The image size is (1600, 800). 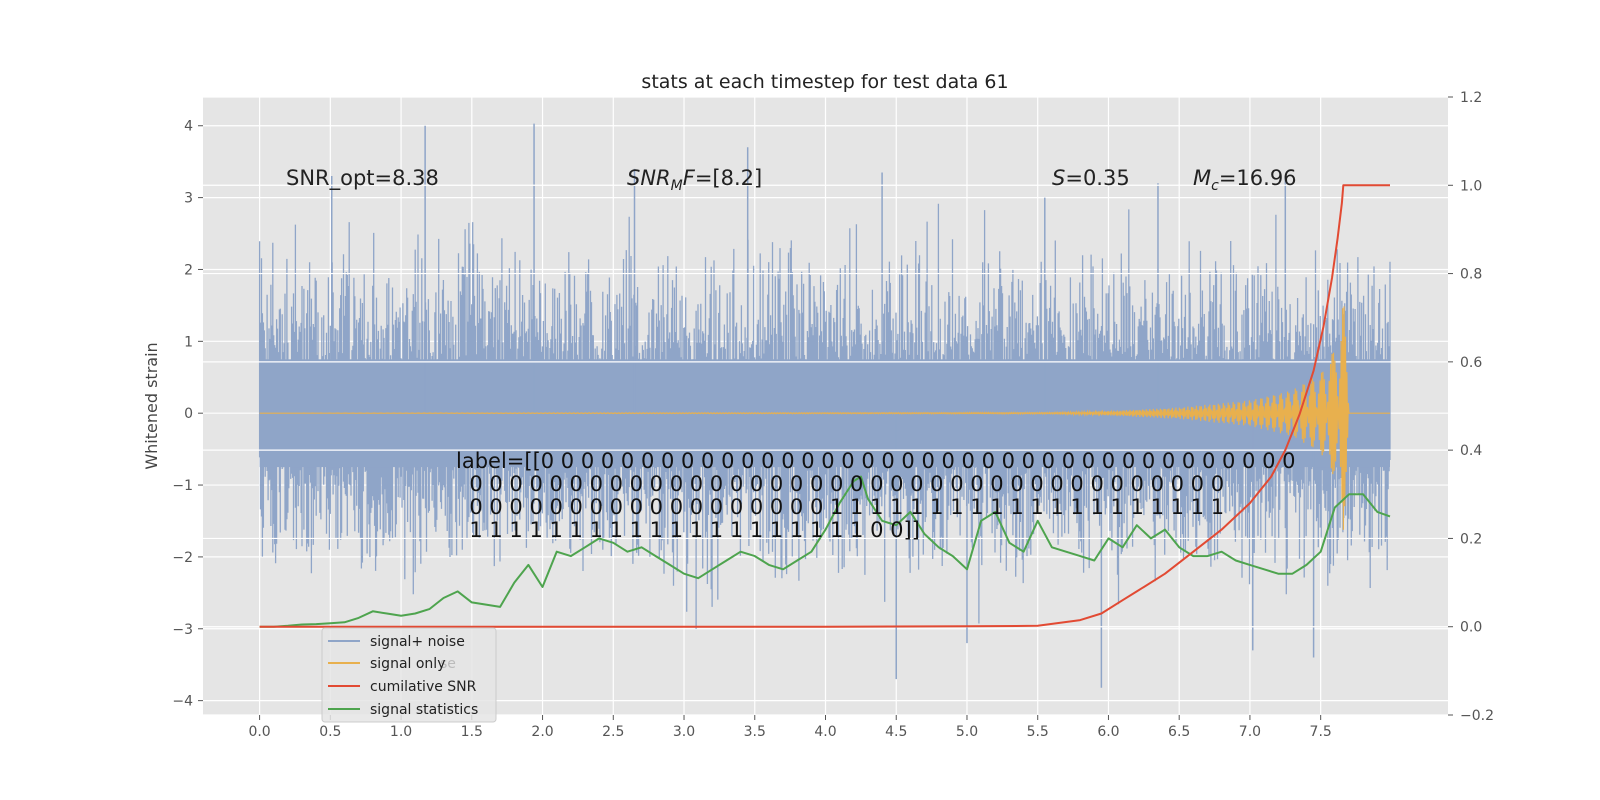 What do you see at coordinates (151, 405) in the screenshot?
I see `y-axis-label: Whitened strain` at bounding box center [151, 405].